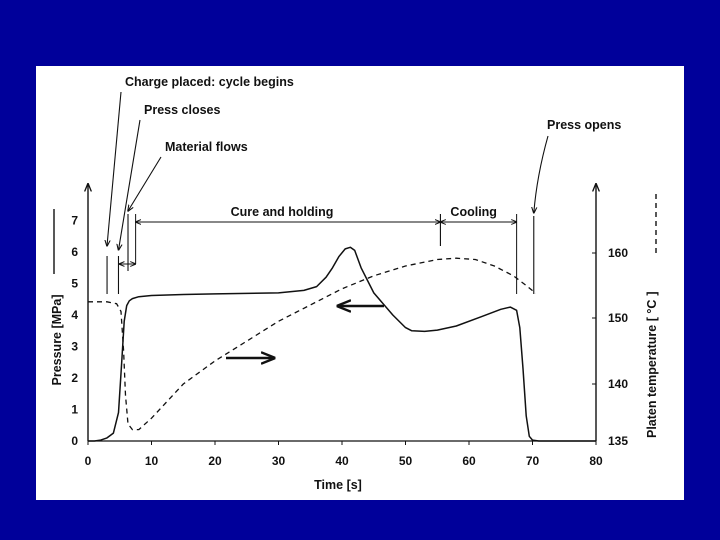  I want to click on right-axis-label-unit: °C, so click(652, 307).